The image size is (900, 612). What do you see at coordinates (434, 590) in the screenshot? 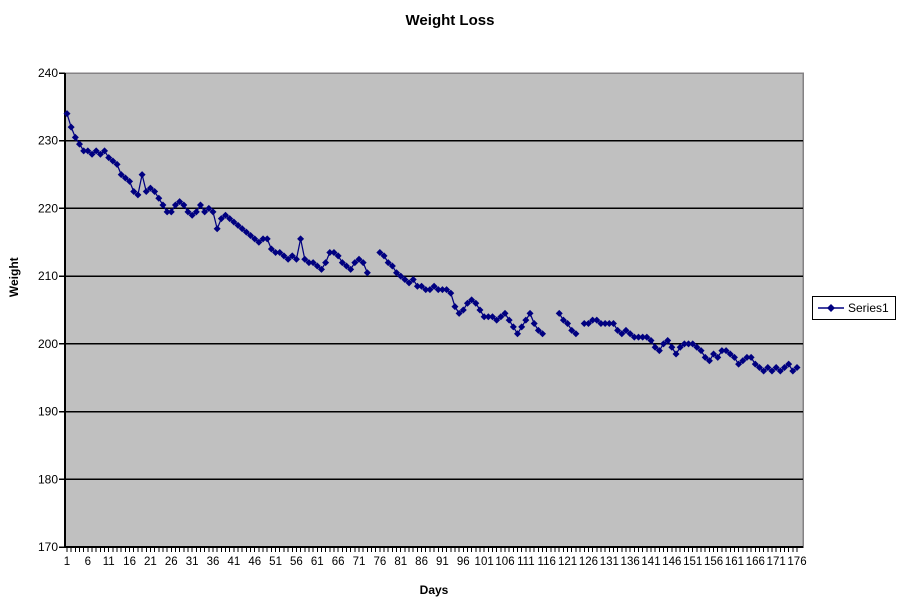
I see `x-axis-title: Days` at bounding box center [434, 590].